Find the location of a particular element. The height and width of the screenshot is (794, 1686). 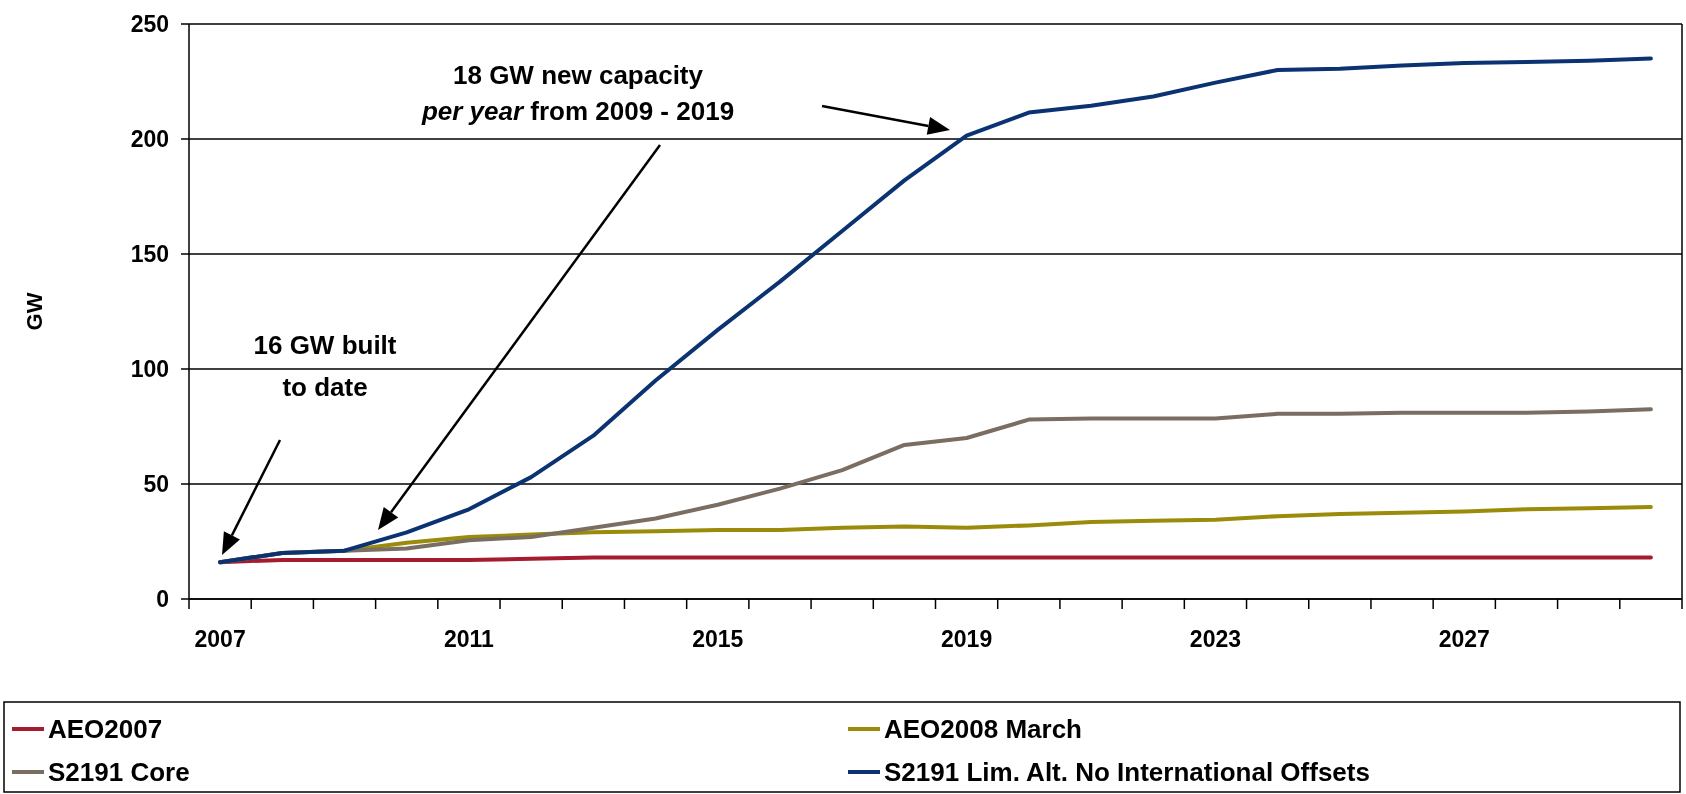

y-tick-label: 200 is located at coordinates (149, 139).